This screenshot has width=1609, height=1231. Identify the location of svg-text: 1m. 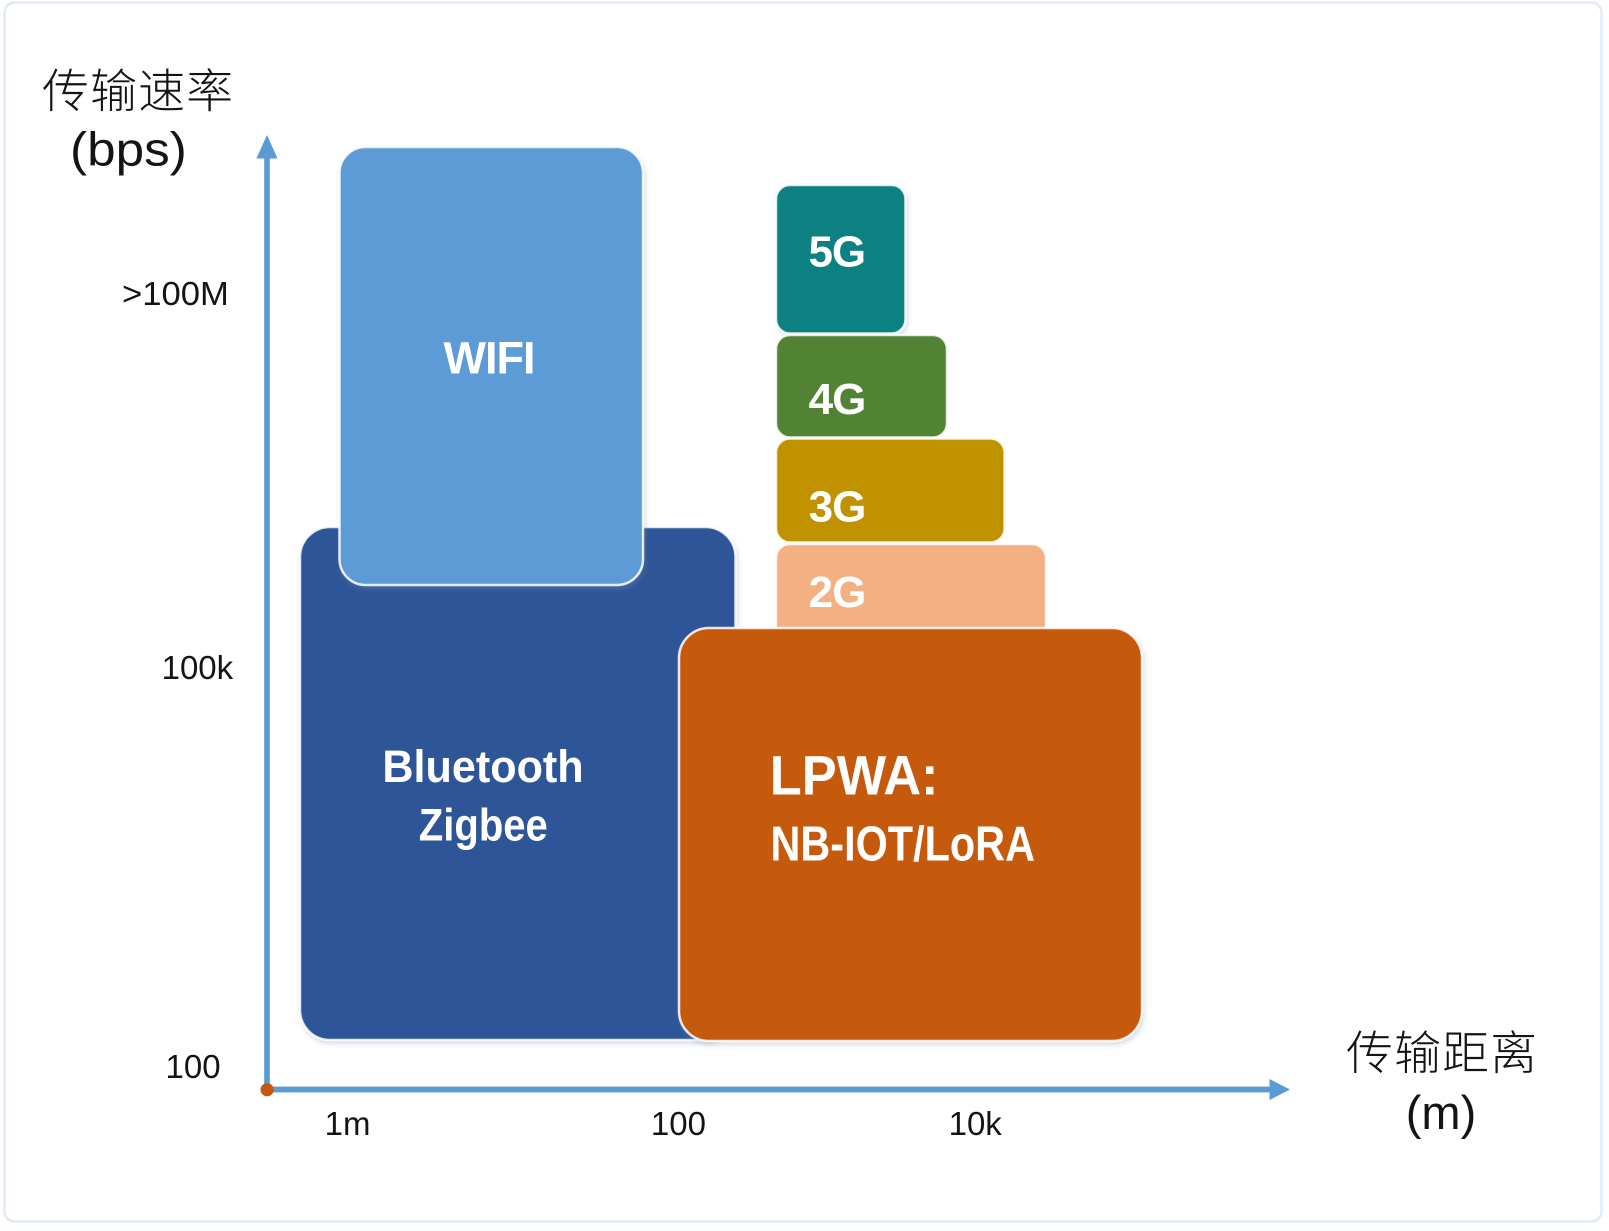
(348, 1123).